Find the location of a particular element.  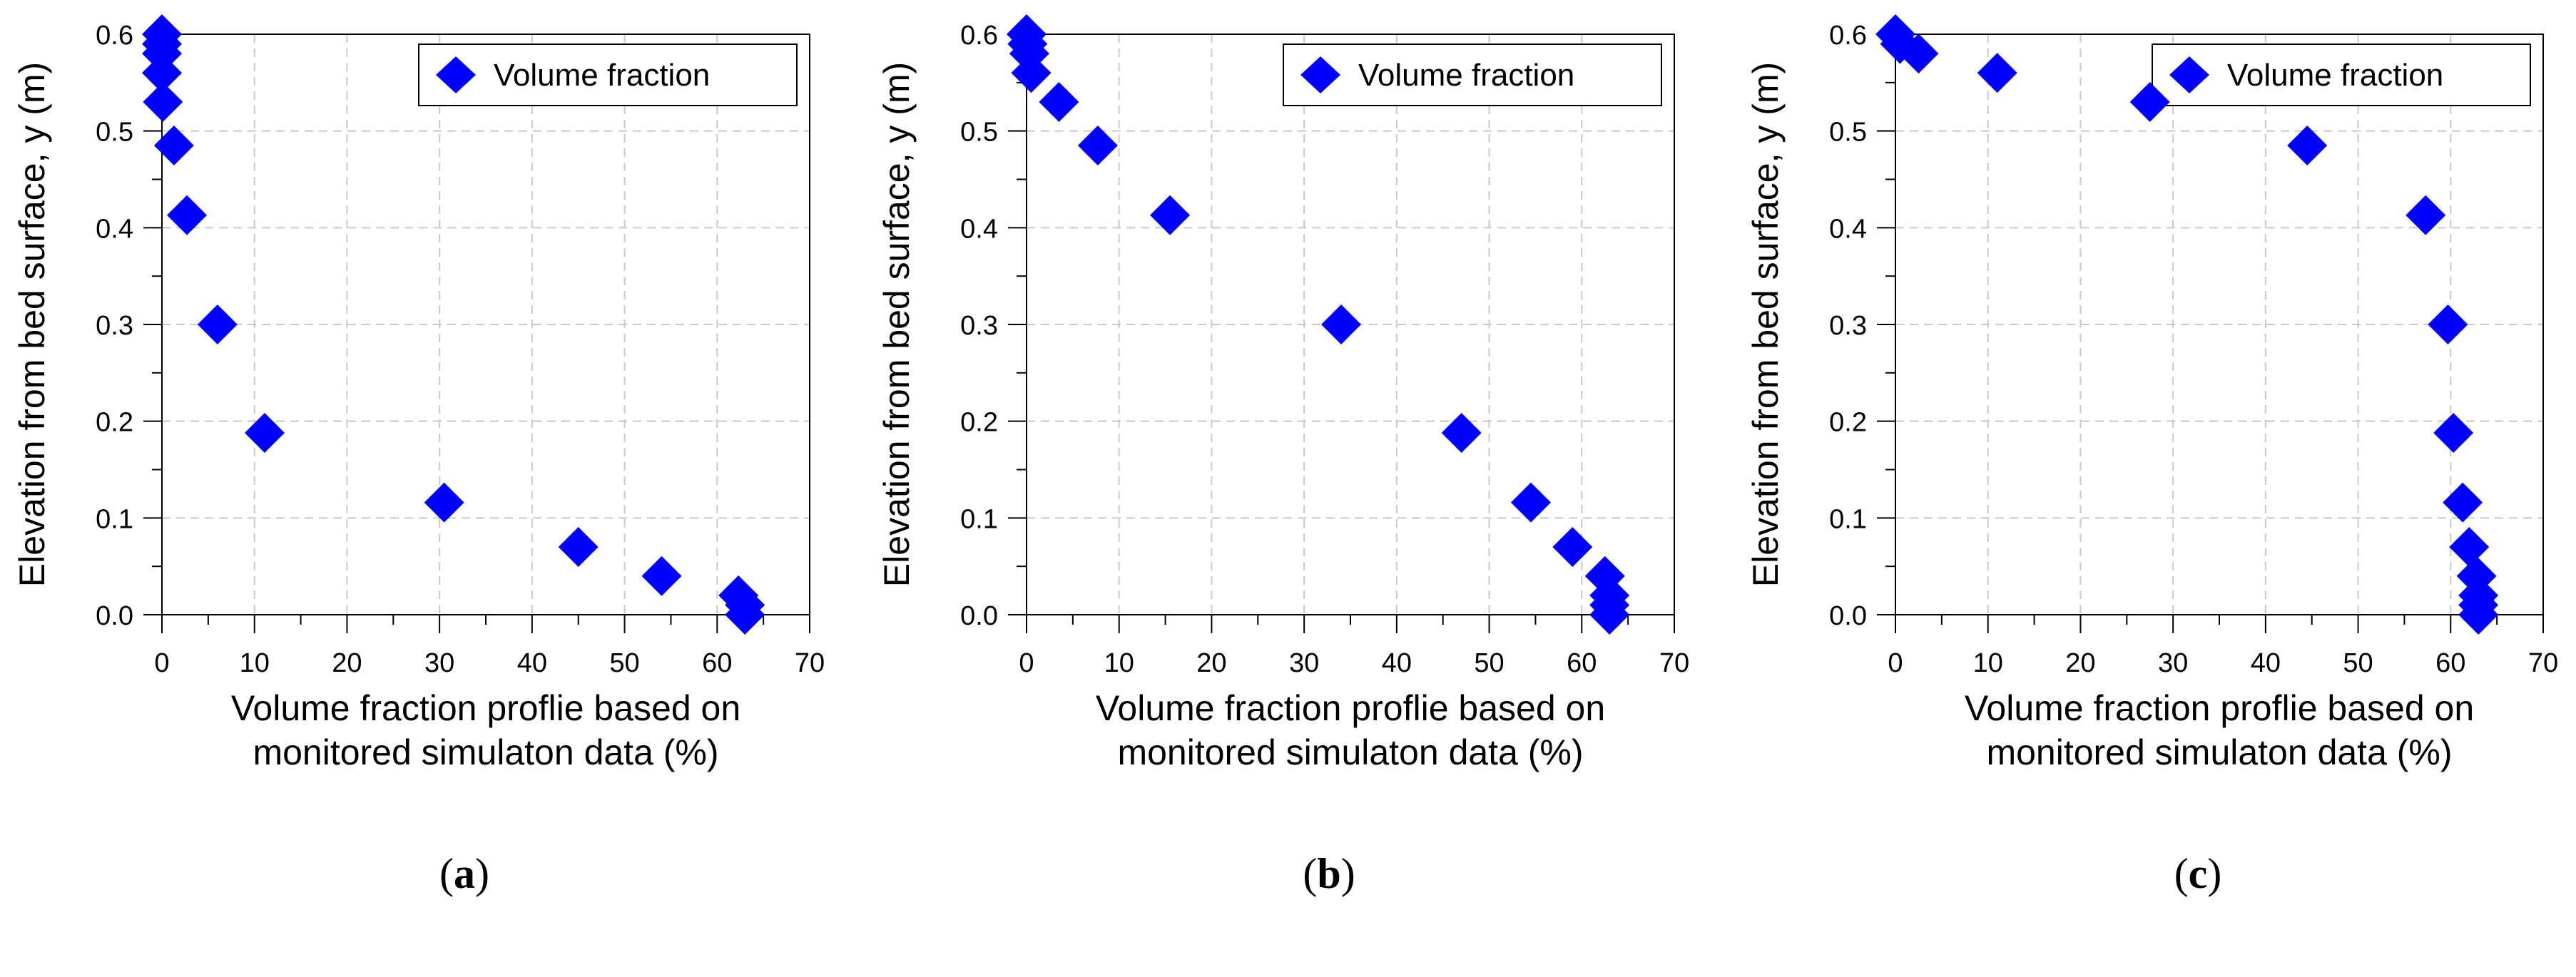

caption-letter: c is located at coordinates (2198, 873).